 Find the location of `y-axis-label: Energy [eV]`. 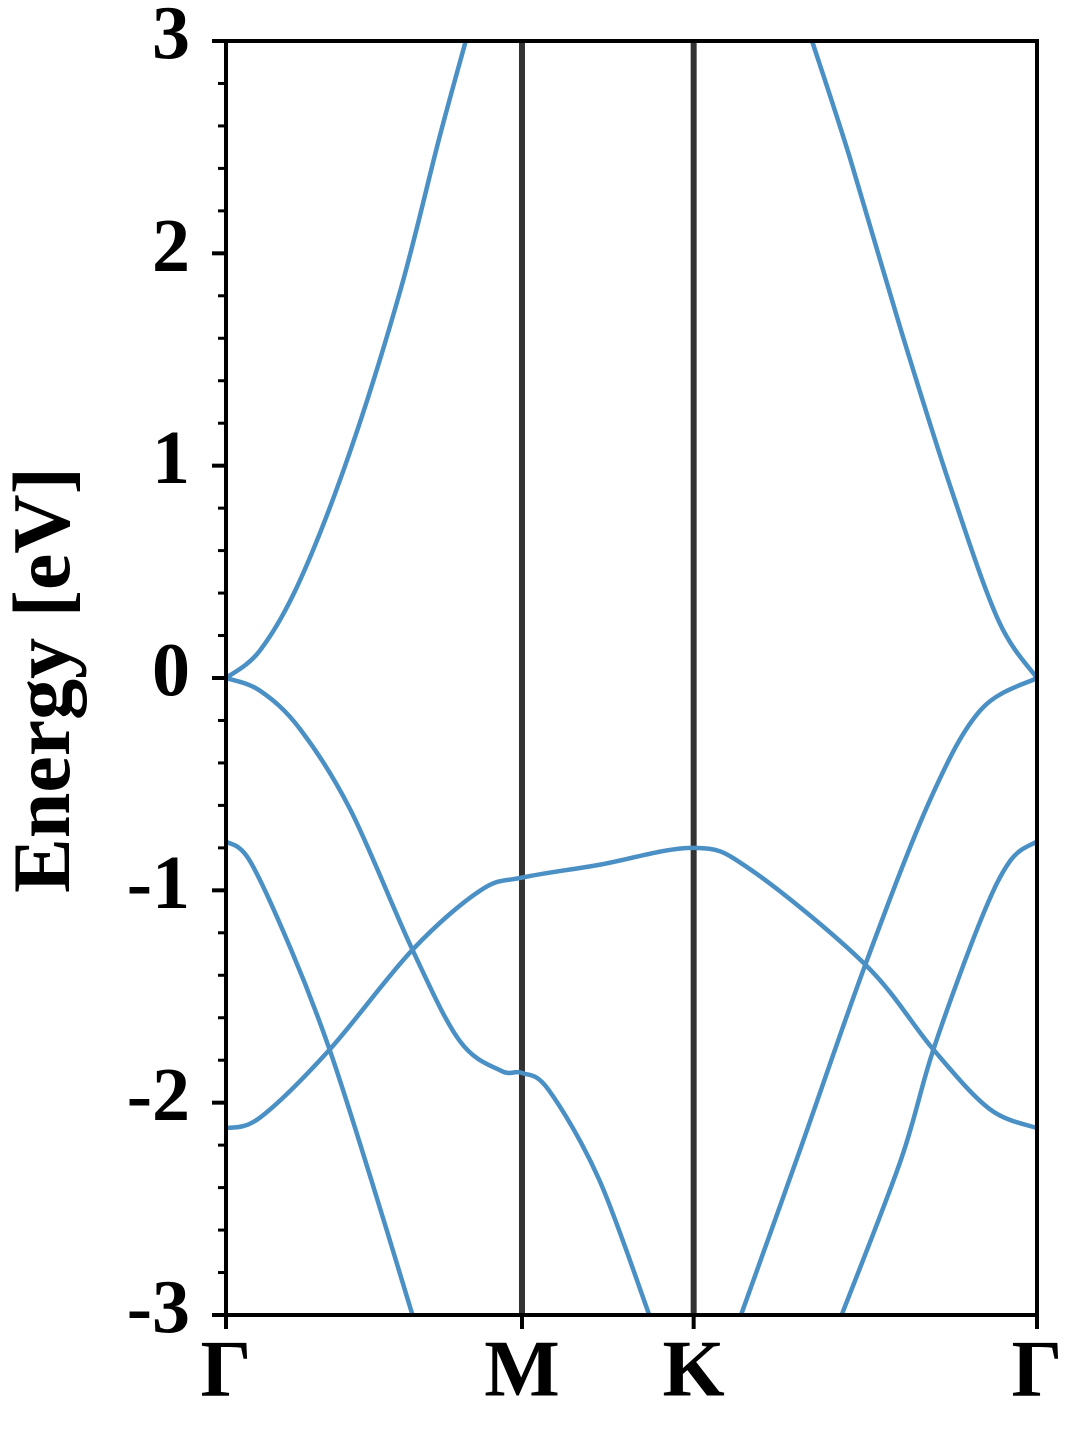

y-axis-label: Energy [eV] is located at coordinates (43, 680).